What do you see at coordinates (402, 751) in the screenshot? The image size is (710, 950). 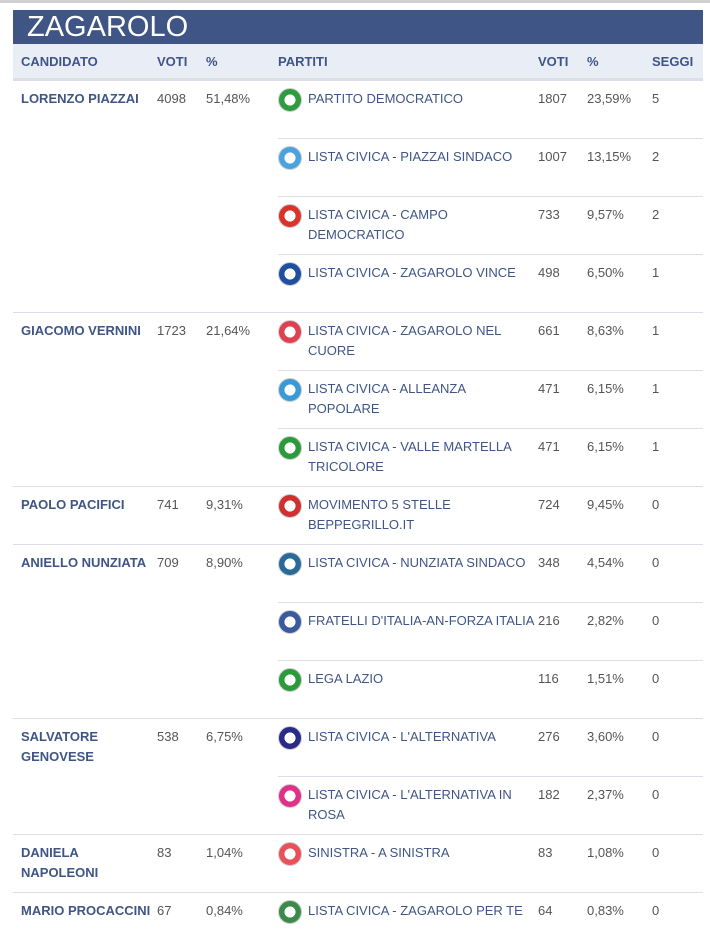 I see `party-name: LISTA CIVICA - L'ALTERNATIVA` at bounding box center [402, 751].